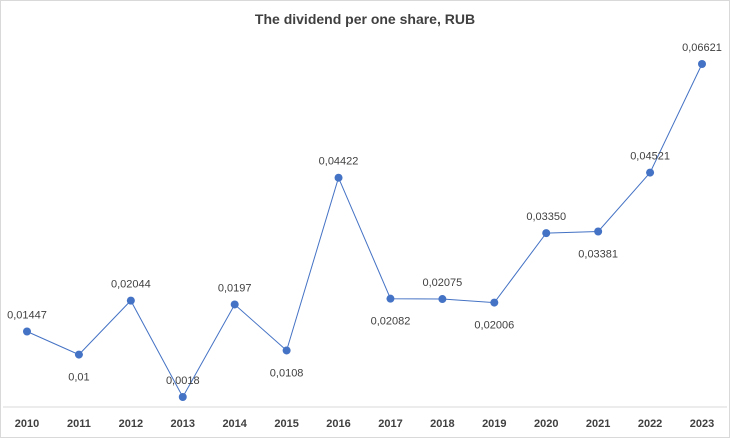 The image size is (730, 438). Describe the element at coordinates (442, 424) in the screenshot. I see `x-tick-2018: 2018` at that location.